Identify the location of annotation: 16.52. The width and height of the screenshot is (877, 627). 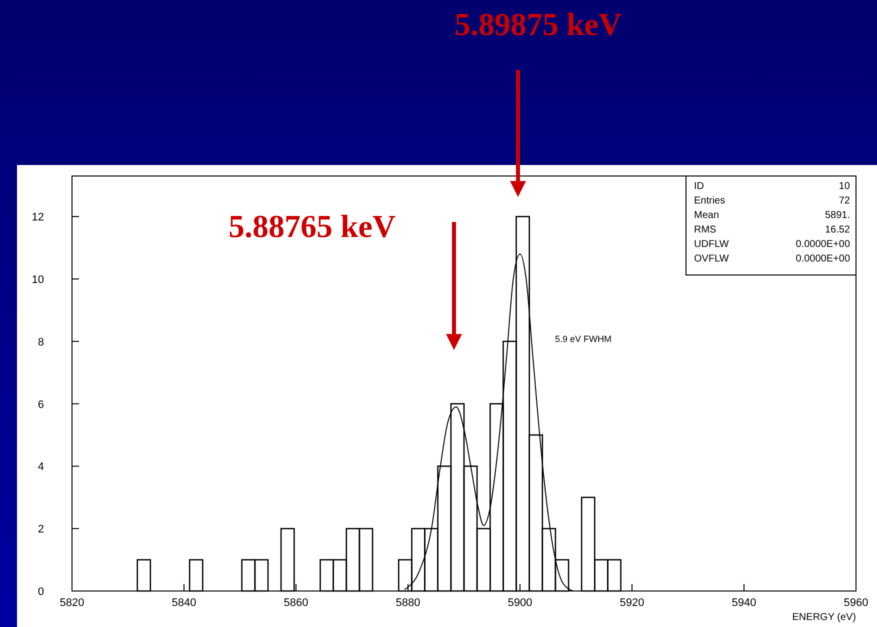
(837, 230).